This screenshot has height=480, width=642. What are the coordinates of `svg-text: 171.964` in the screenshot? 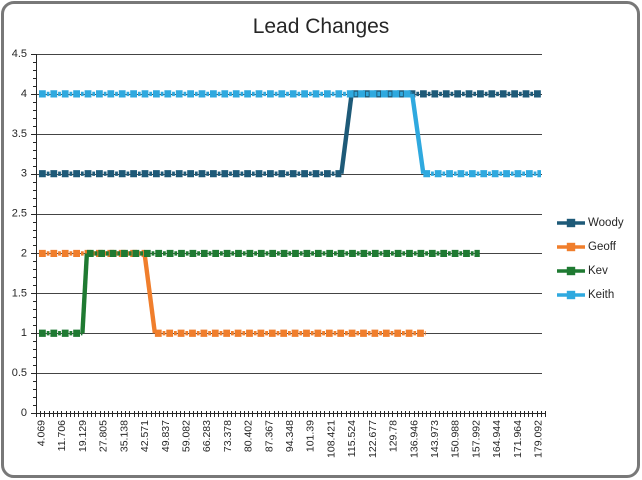 It's located at (518, 439).